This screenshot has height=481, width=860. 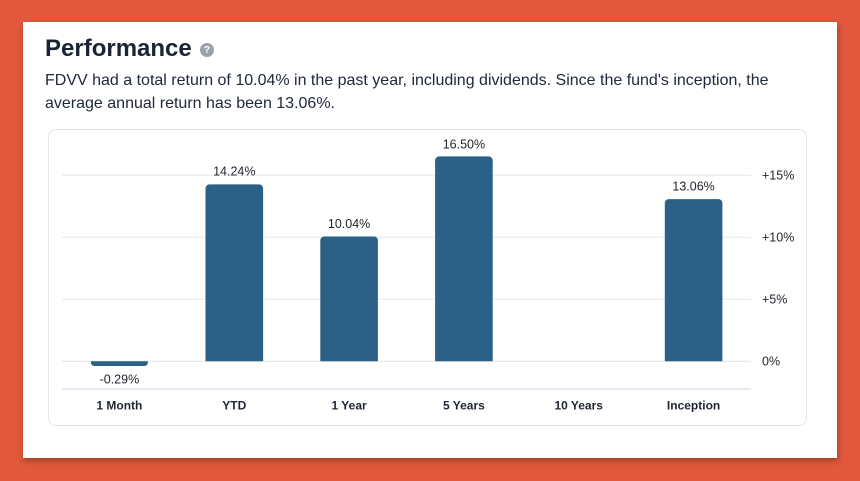 What do you see at coordinates (464, 144) in the screenshot?
I see `svg-text: 16.50%` at bounding box center [464, 144].